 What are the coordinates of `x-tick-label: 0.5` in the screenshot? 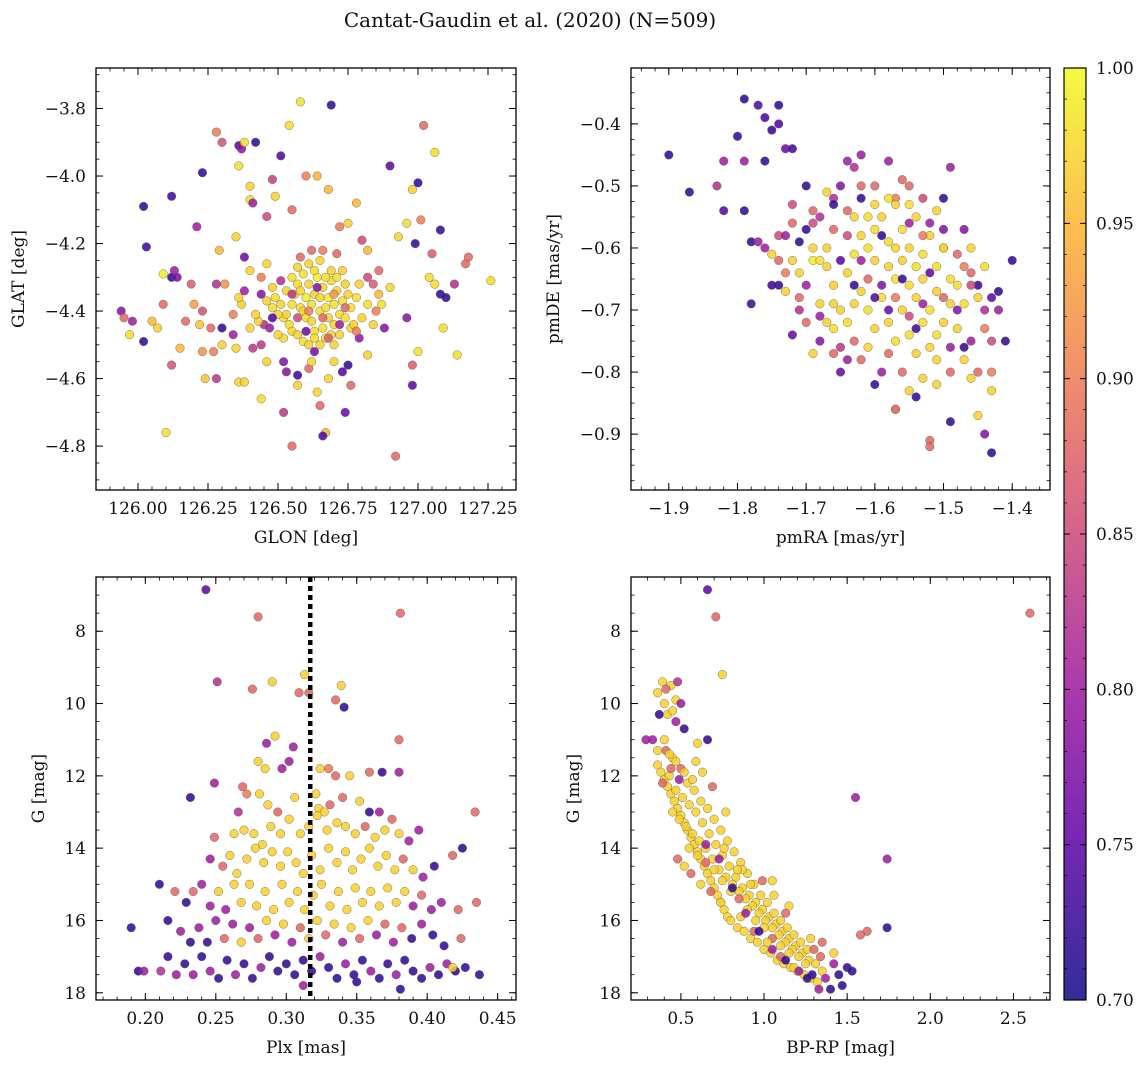 It's located at (680, 1019).